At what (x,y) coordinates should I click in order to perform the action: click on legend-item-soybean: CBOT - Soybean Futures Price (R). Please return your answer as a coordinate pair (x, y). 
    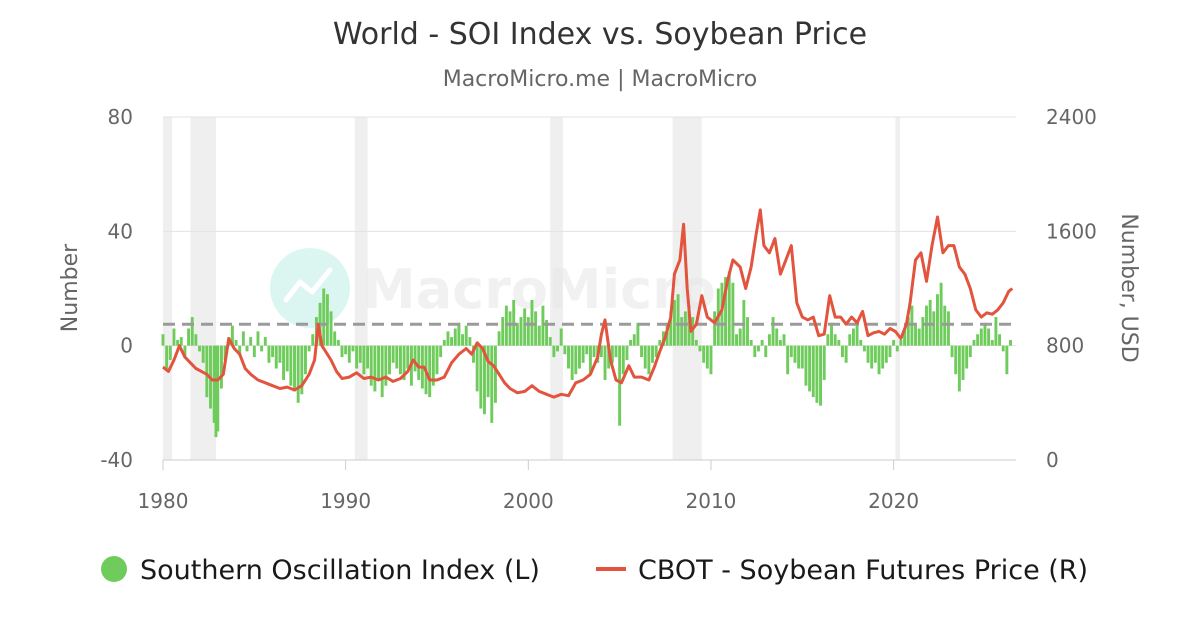
    Looking at the image, I should click on (842, 570).